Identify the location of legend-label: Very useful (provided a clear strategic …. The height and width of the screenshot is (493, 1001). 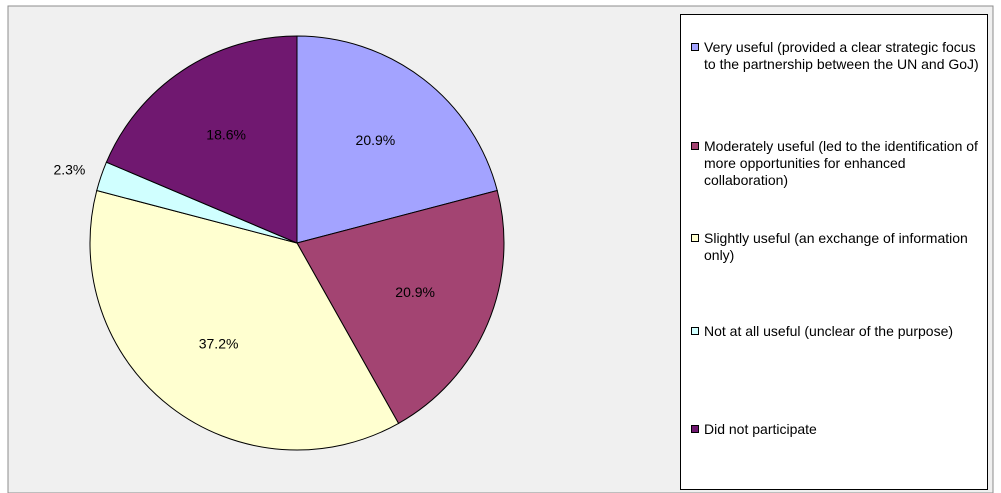
(841, 55).